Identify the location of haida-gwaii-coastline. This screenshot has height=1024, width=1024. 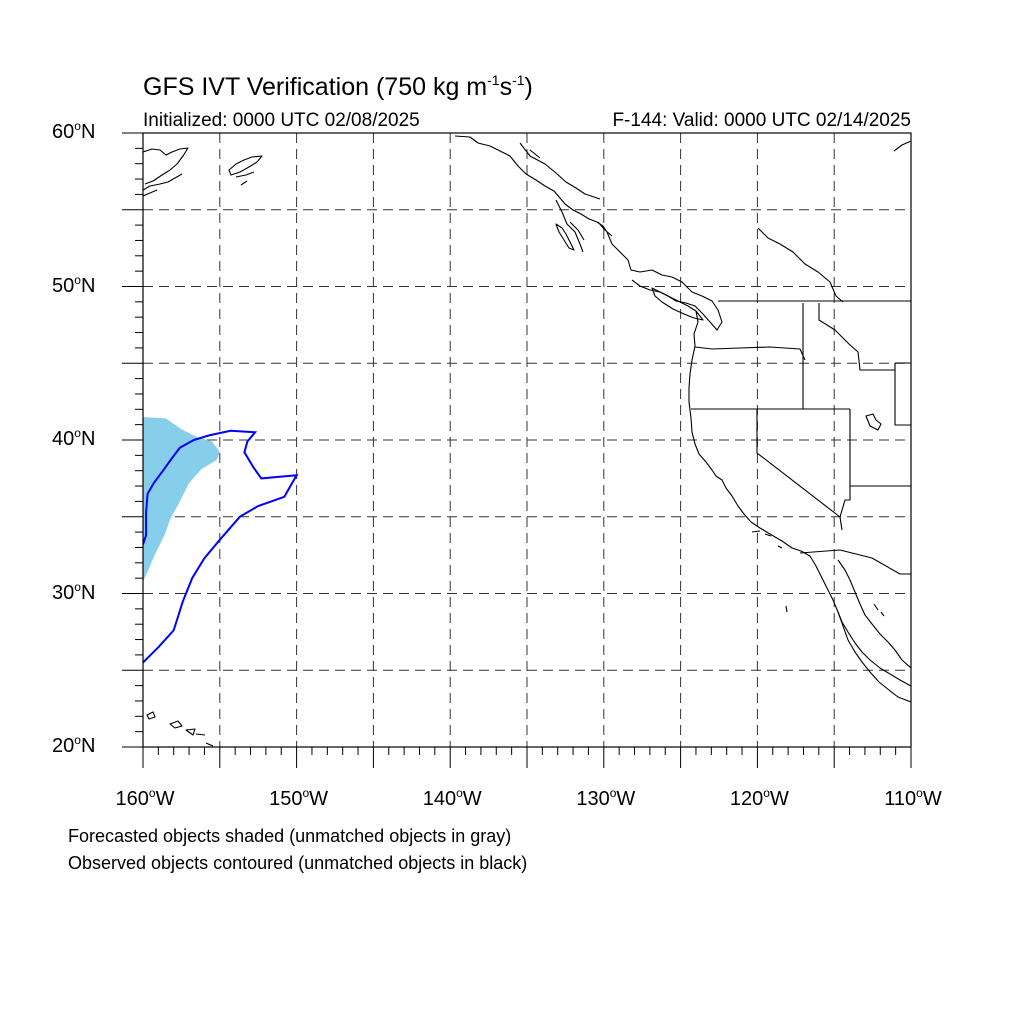
(565, 237).